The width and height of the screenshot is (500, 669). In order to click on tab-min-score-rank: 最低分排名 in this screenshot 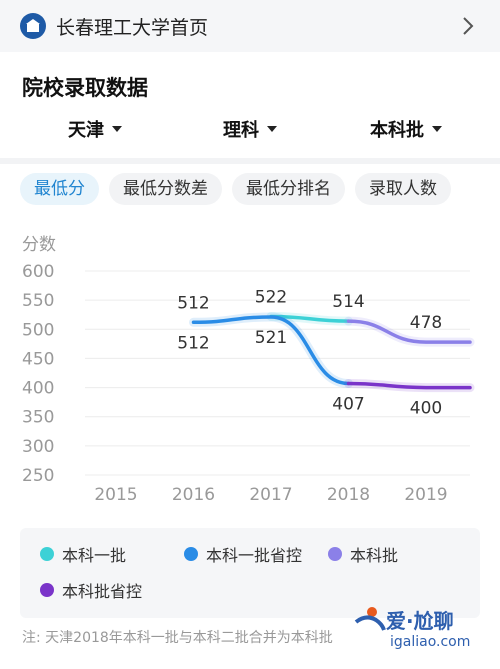, I will do `click(288, 189)`.